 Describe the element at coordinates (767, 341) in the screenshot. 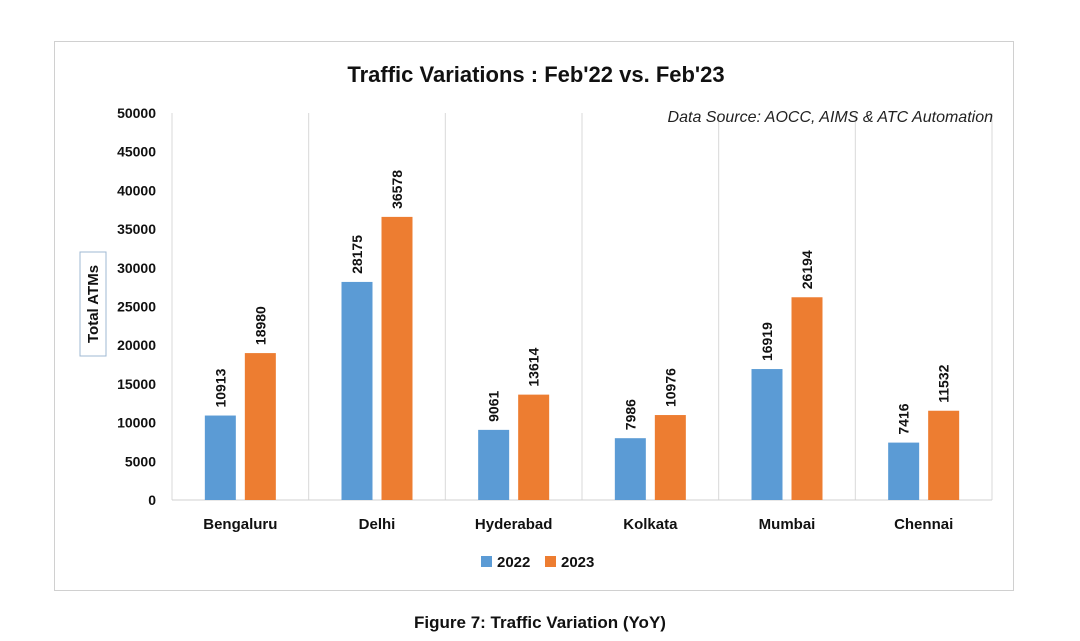

I see `data-label: 16919` at that location.